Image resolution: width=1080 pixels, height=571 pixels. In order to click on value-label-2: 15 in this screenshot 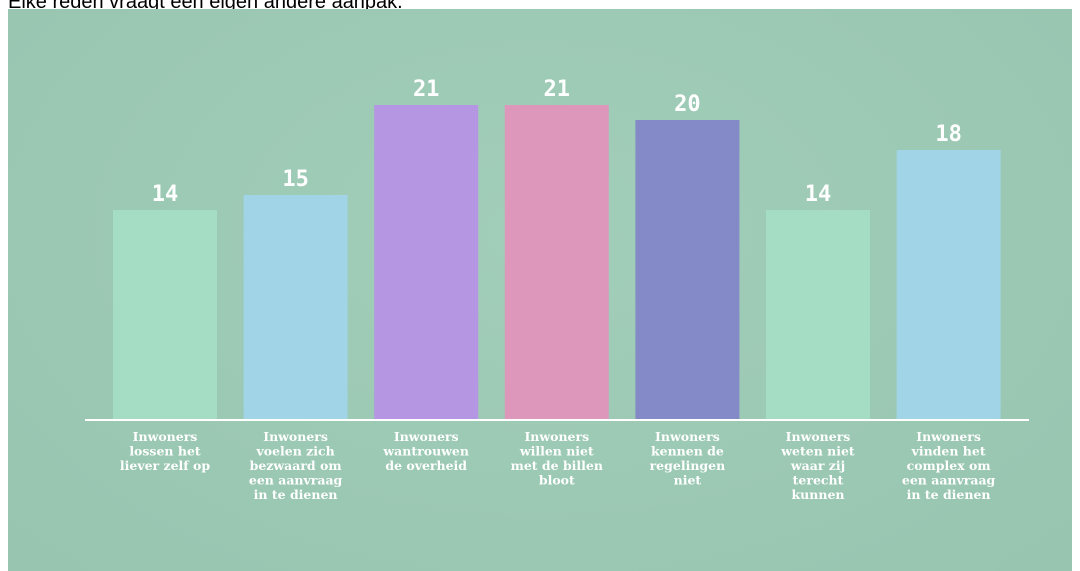, I will do `click(295, 179)`.